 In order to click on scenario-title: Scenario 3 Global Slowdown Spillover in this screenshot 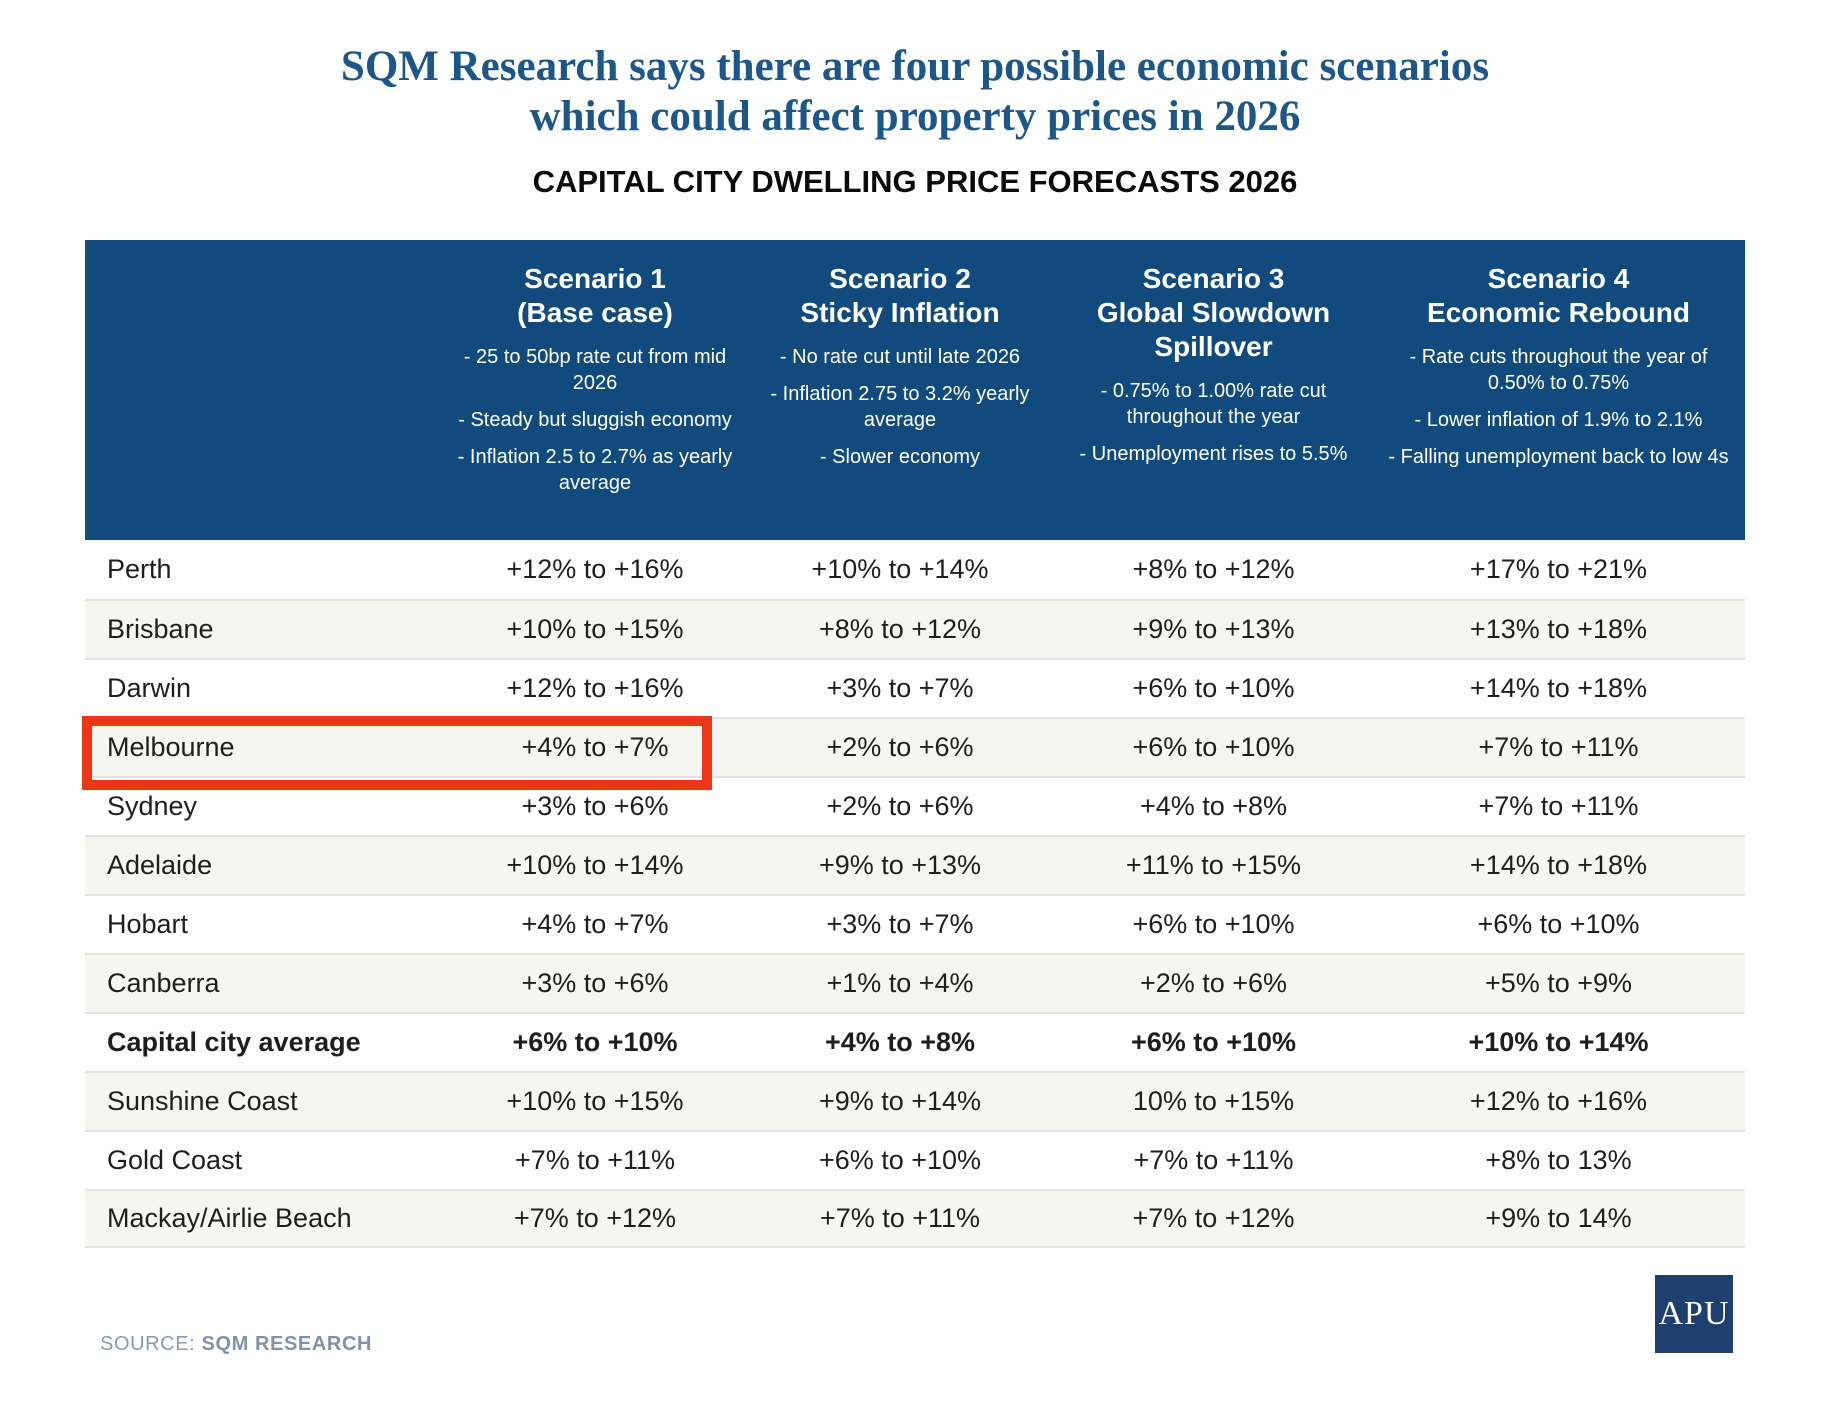, I will do `click(1213, 313)`.